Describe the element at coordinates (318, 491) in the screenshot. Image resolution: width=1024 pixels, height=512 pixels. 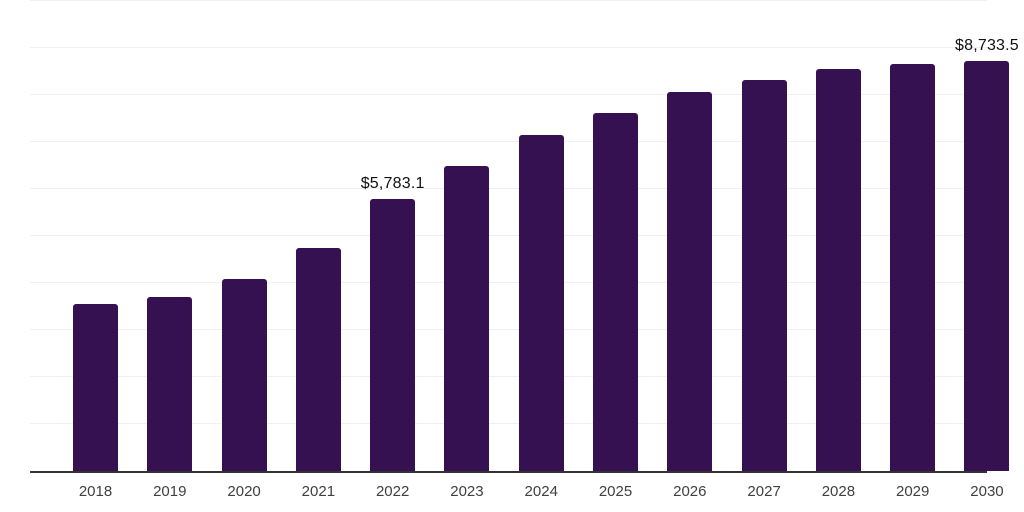
I see `x-tick-label: 2021` at that location.